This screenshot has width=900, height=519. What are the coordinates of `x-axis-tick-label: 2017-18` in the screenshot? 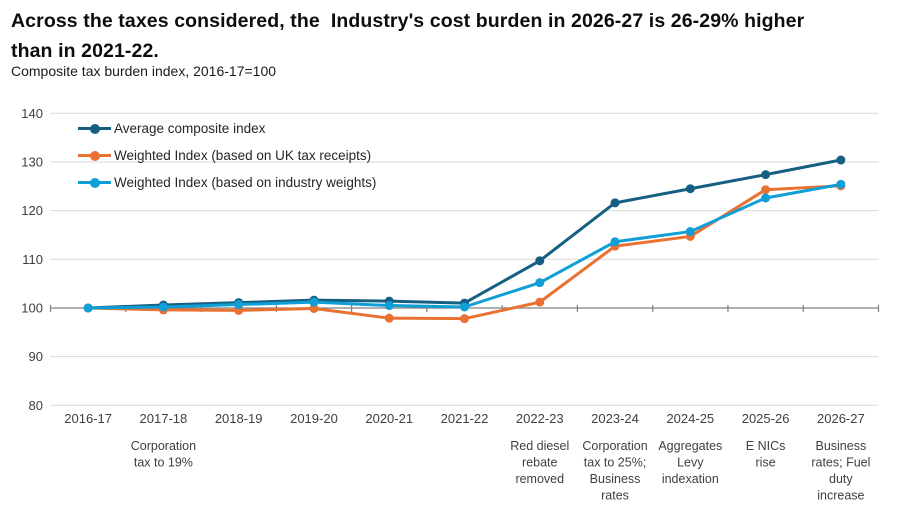 It's located at (164, 418).